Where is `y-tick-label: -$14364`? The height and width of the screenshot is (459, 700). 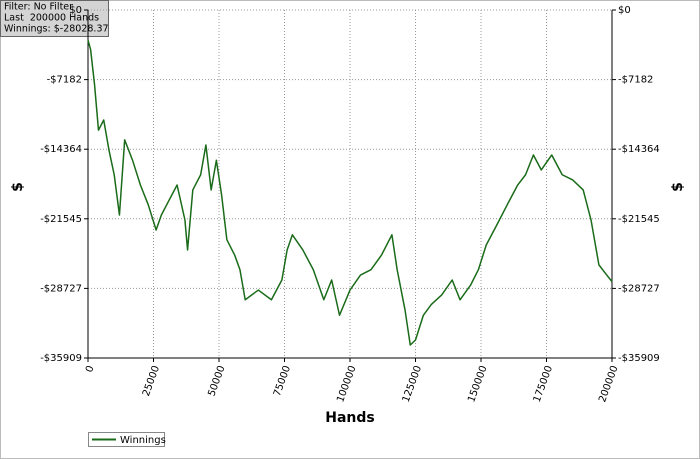 y-tick-label: -$14364 is located at coordinates (61, 149).